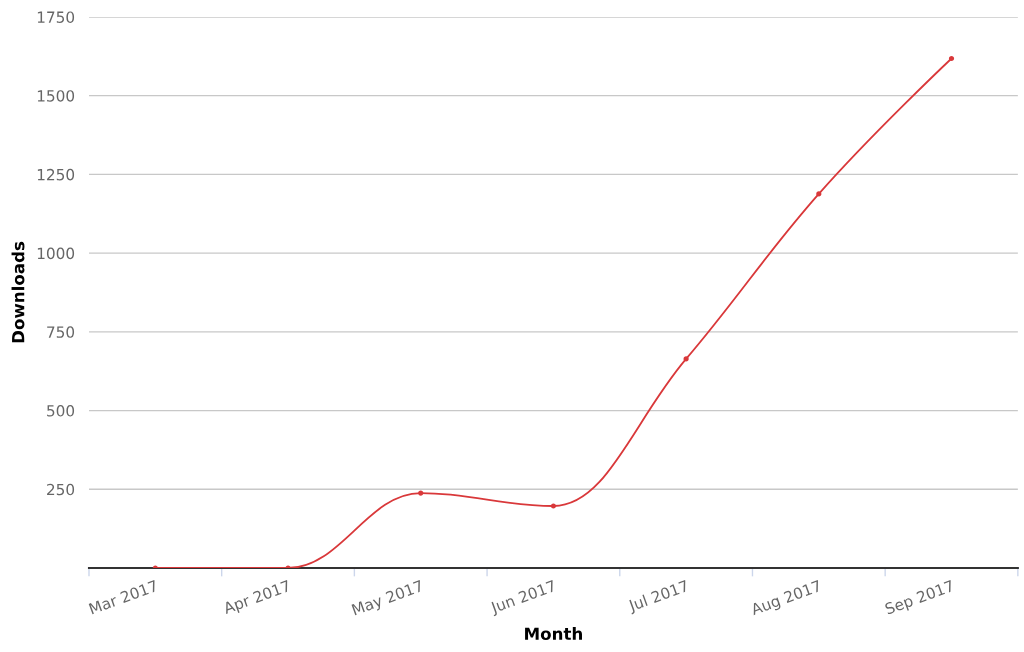 The height and width of the screenshot is (652, 1024). I want to click on x-tick-label: Jul 2017, so click(658, 597).